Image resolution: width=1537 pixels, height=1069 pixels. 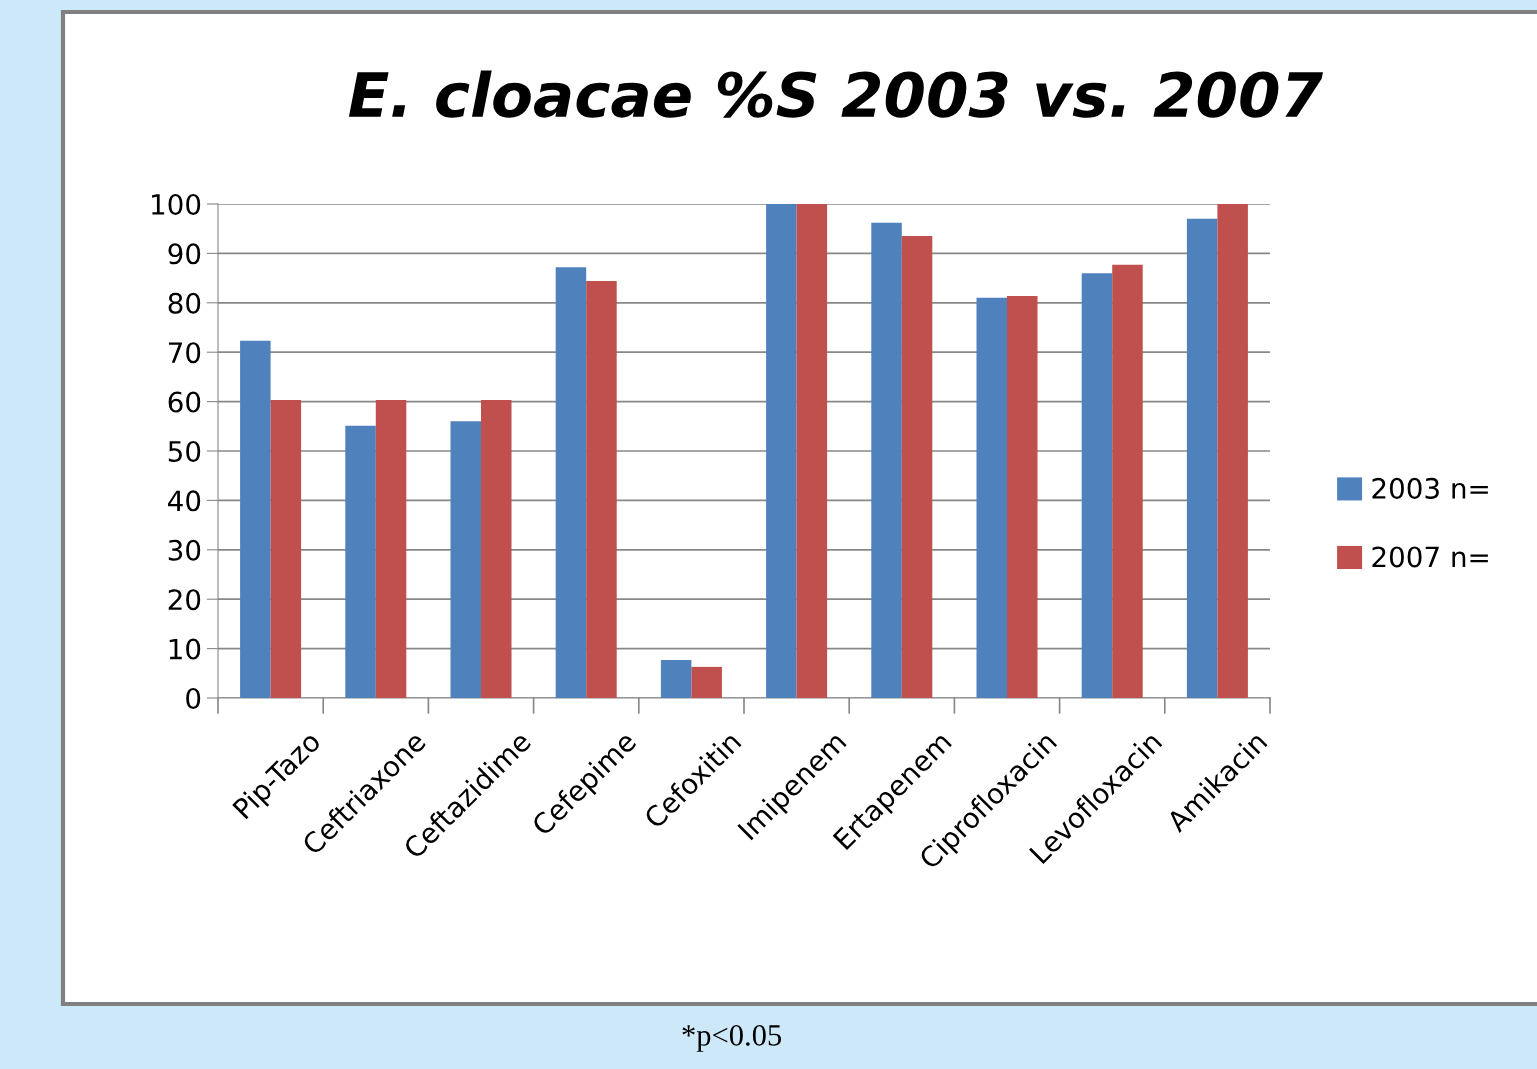 What do you see at coordinates (184, 451) in the screenshot?
I see `y-tick-label: 50` at bounding box center [184, 451].